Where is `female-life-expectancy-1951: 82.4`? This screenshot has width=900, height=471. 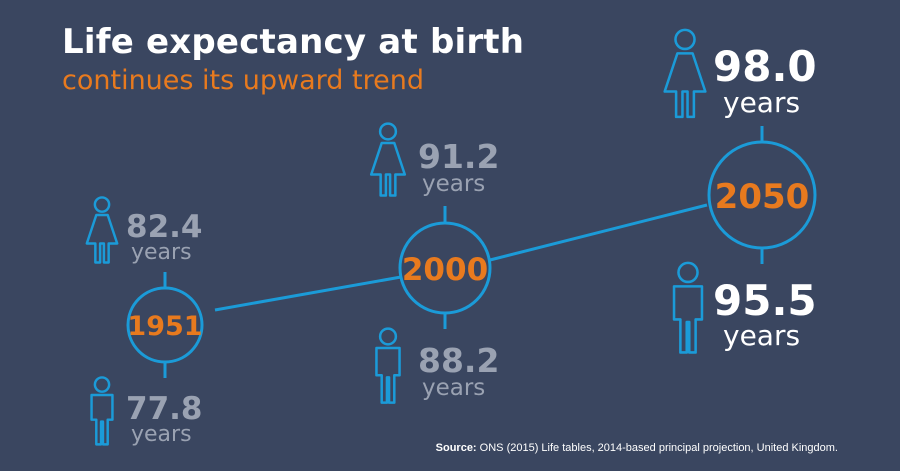
female-life-expectancy-1951: 82.4 is located at coordinates (164, 227).